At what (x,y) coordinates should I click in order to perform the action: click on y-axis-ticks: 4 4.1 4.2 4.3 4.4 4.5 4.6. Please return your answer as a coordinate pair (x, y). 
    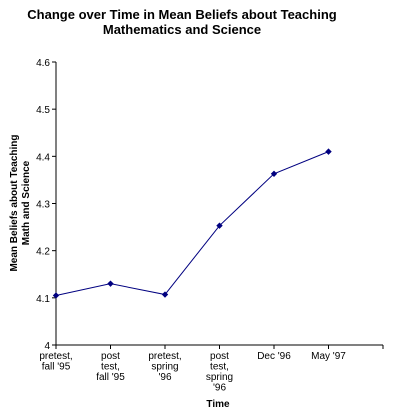
    Looking at the image, I should click on (46, 205).